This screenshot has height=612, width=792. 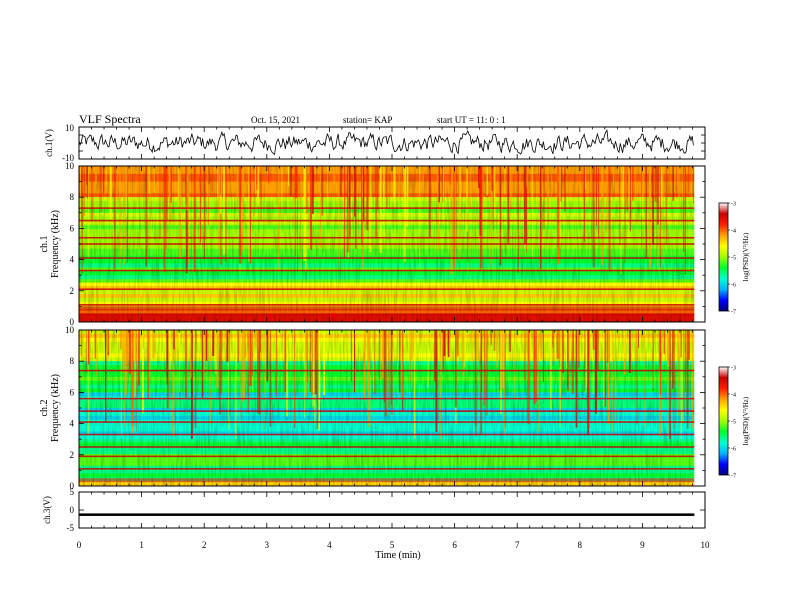 What do you see at coordinates (71, 528) in the screenshot?
I see `ch3-ytick-label: -5` at bounding box center [71, 528].